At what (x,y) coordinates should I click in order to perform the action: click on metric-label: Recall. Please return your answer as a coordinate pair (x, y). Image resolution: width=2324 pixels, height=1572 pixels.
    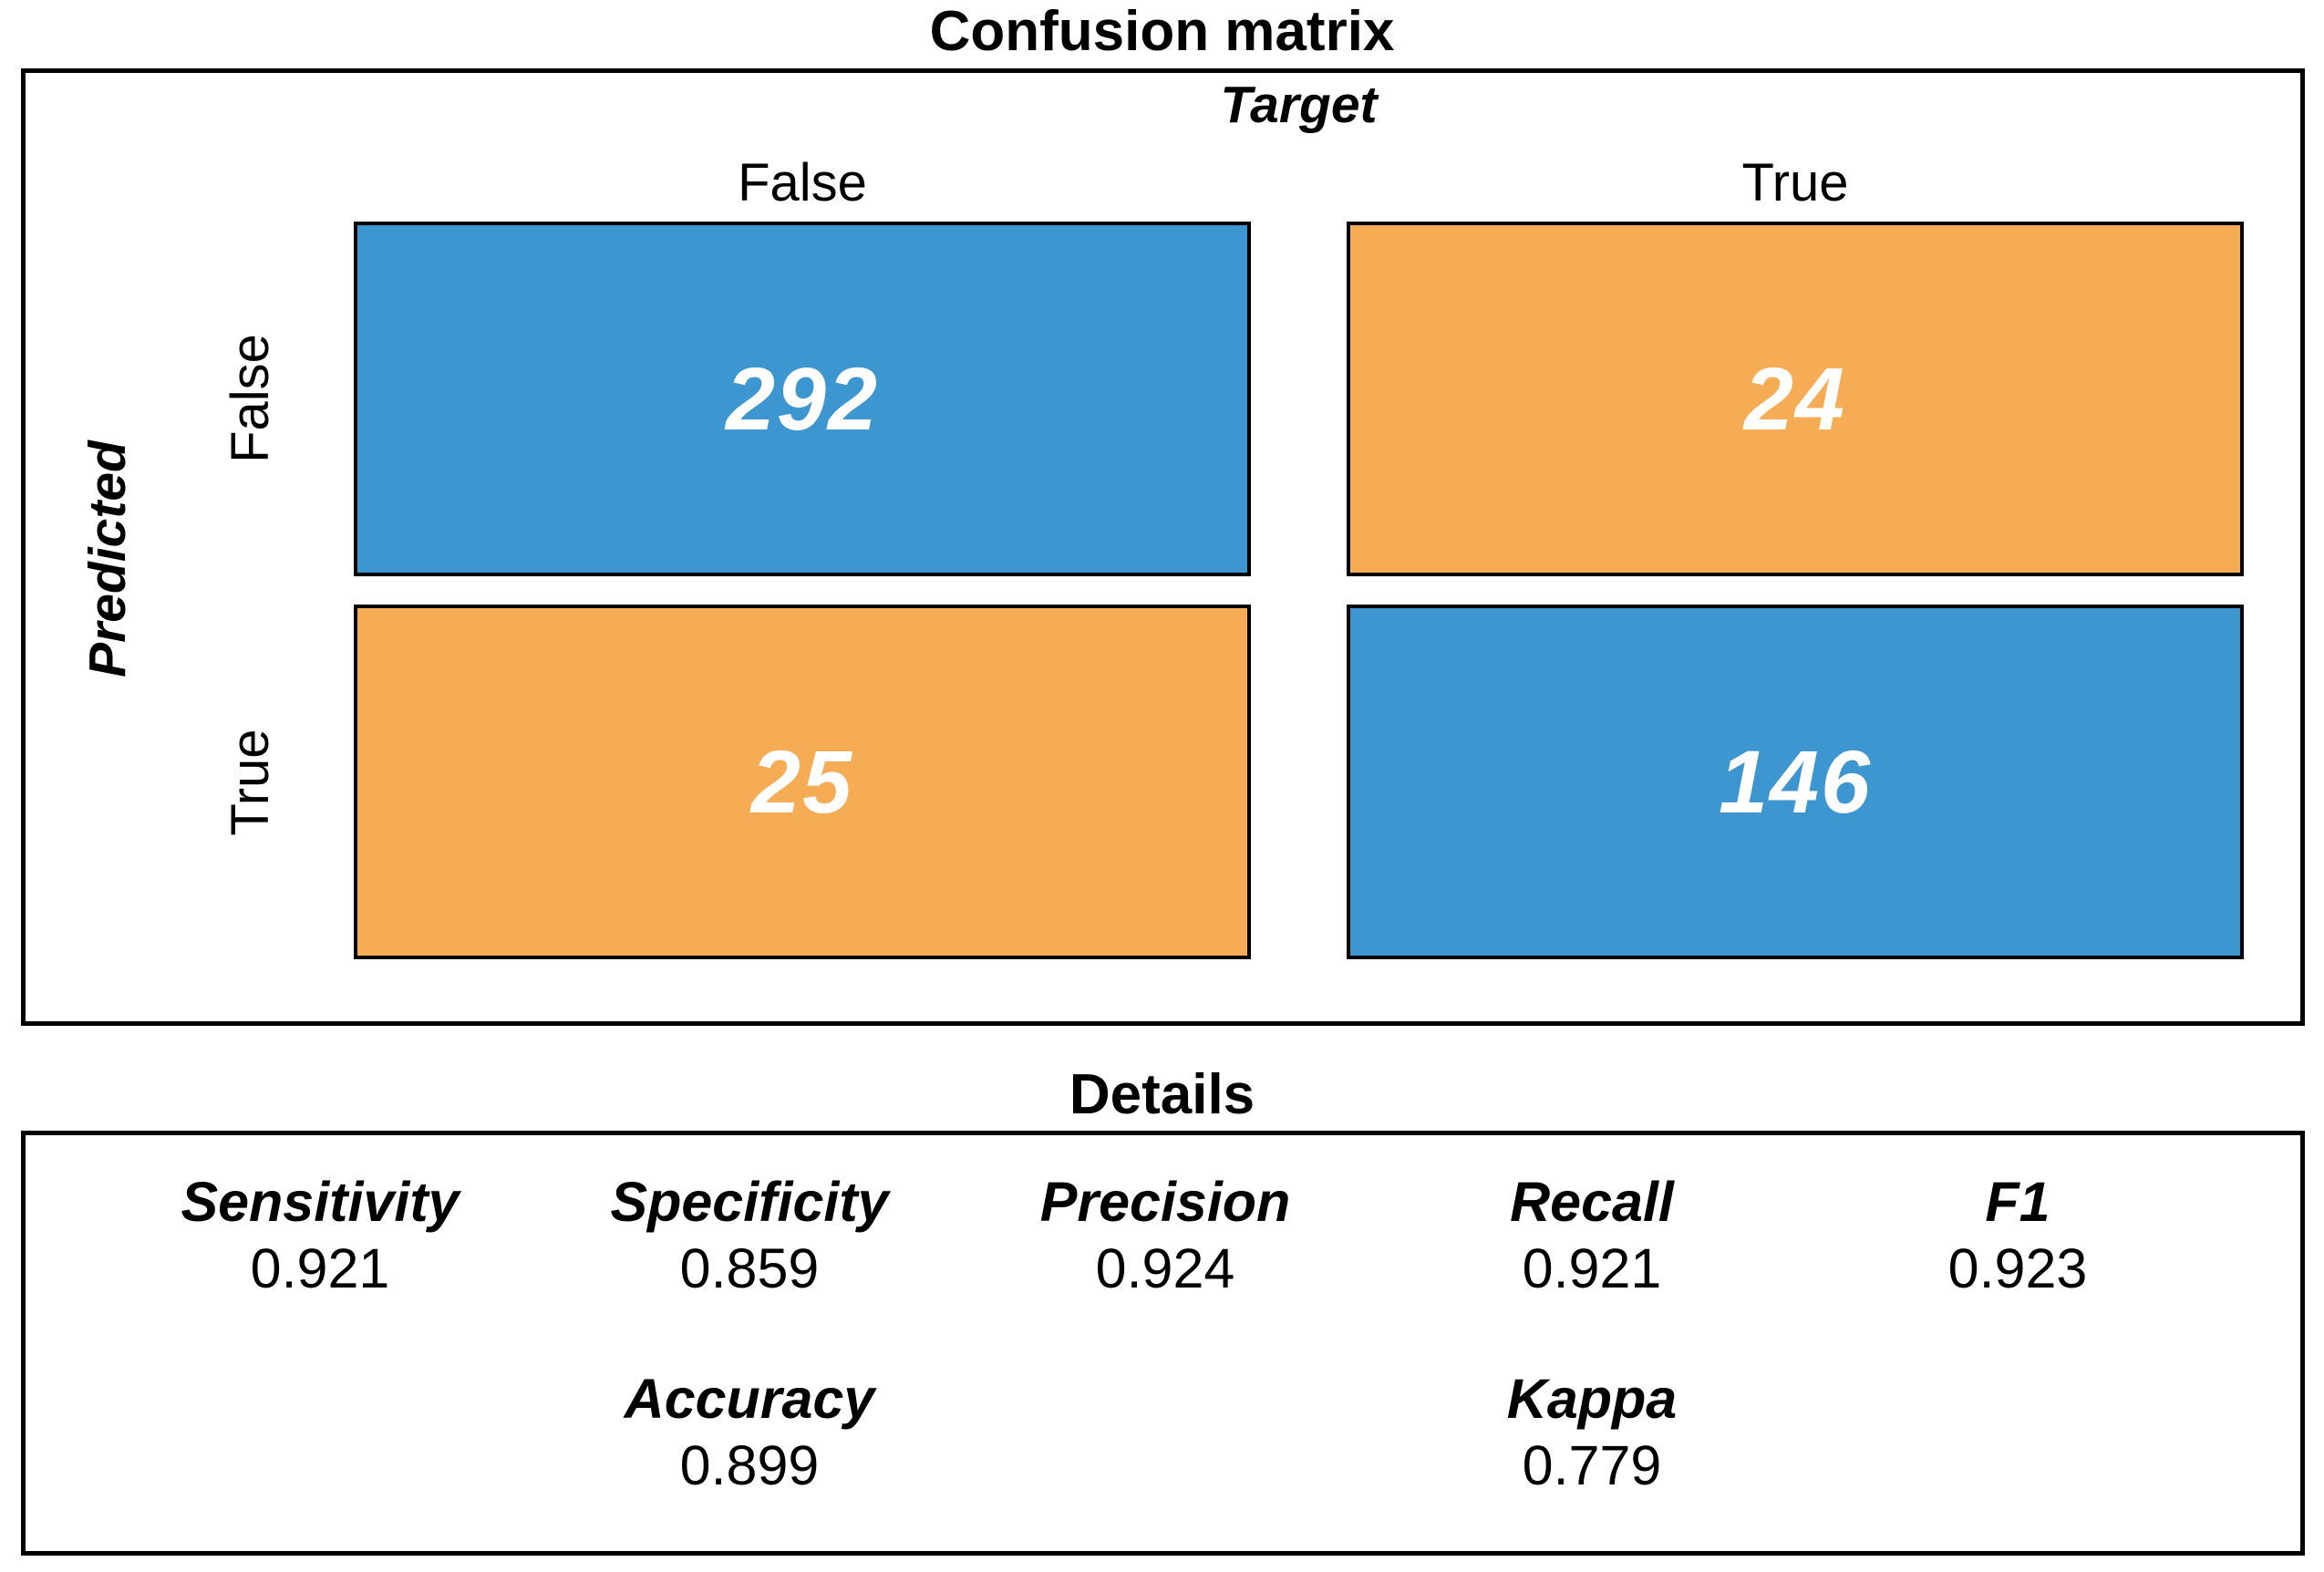
    Looking at the image, I should click on (1592, 1202).